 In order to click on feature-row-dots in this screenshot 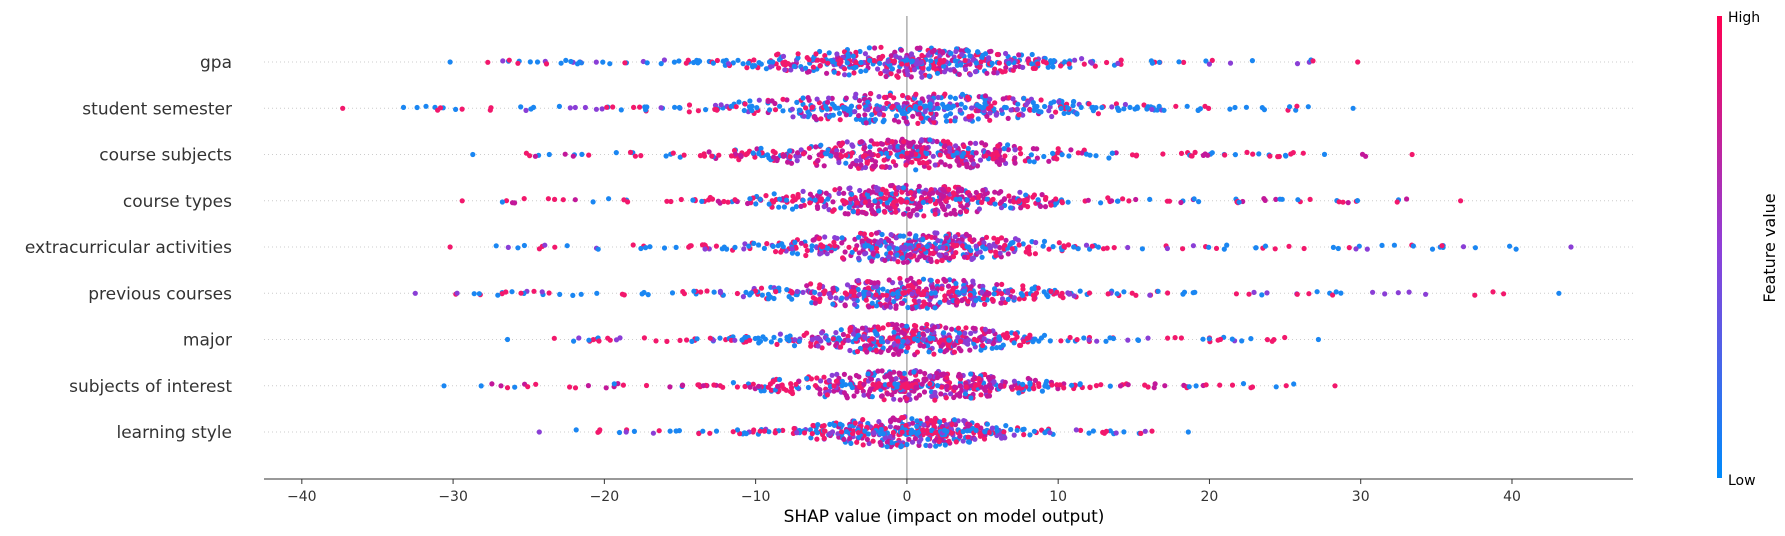, I will do `click(961, 200)`.